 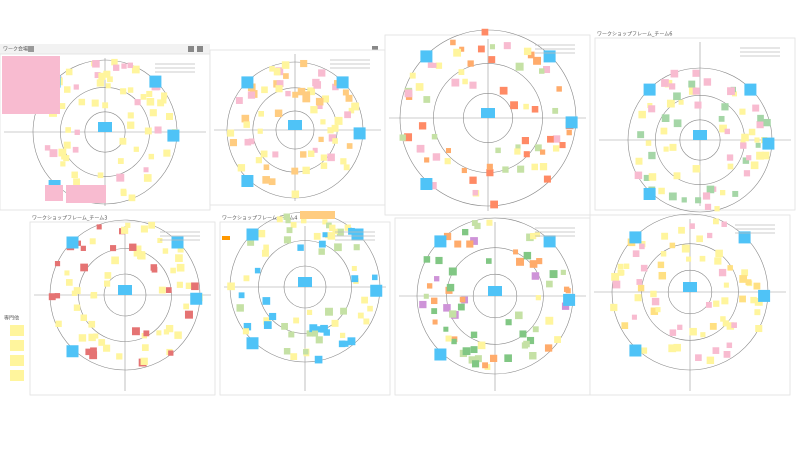 What do you see at coordinates (31, 85) in the screenshot?
I see `pink-note` at bounding box center [31, 85].